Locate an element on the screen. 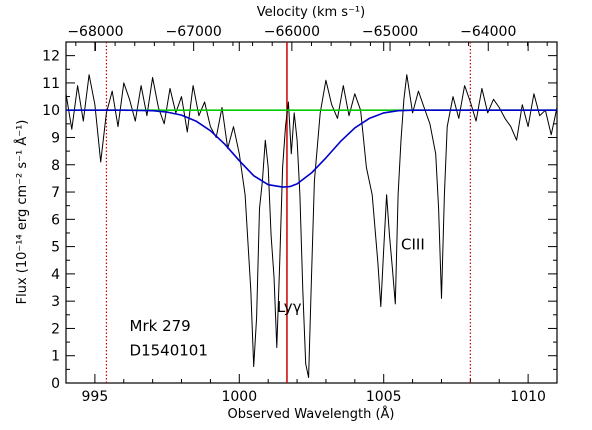 Image resolution: width=592 pixels, height=430 pixels. annotation-object: Mrk 279 is located at coordinates (160, 326).